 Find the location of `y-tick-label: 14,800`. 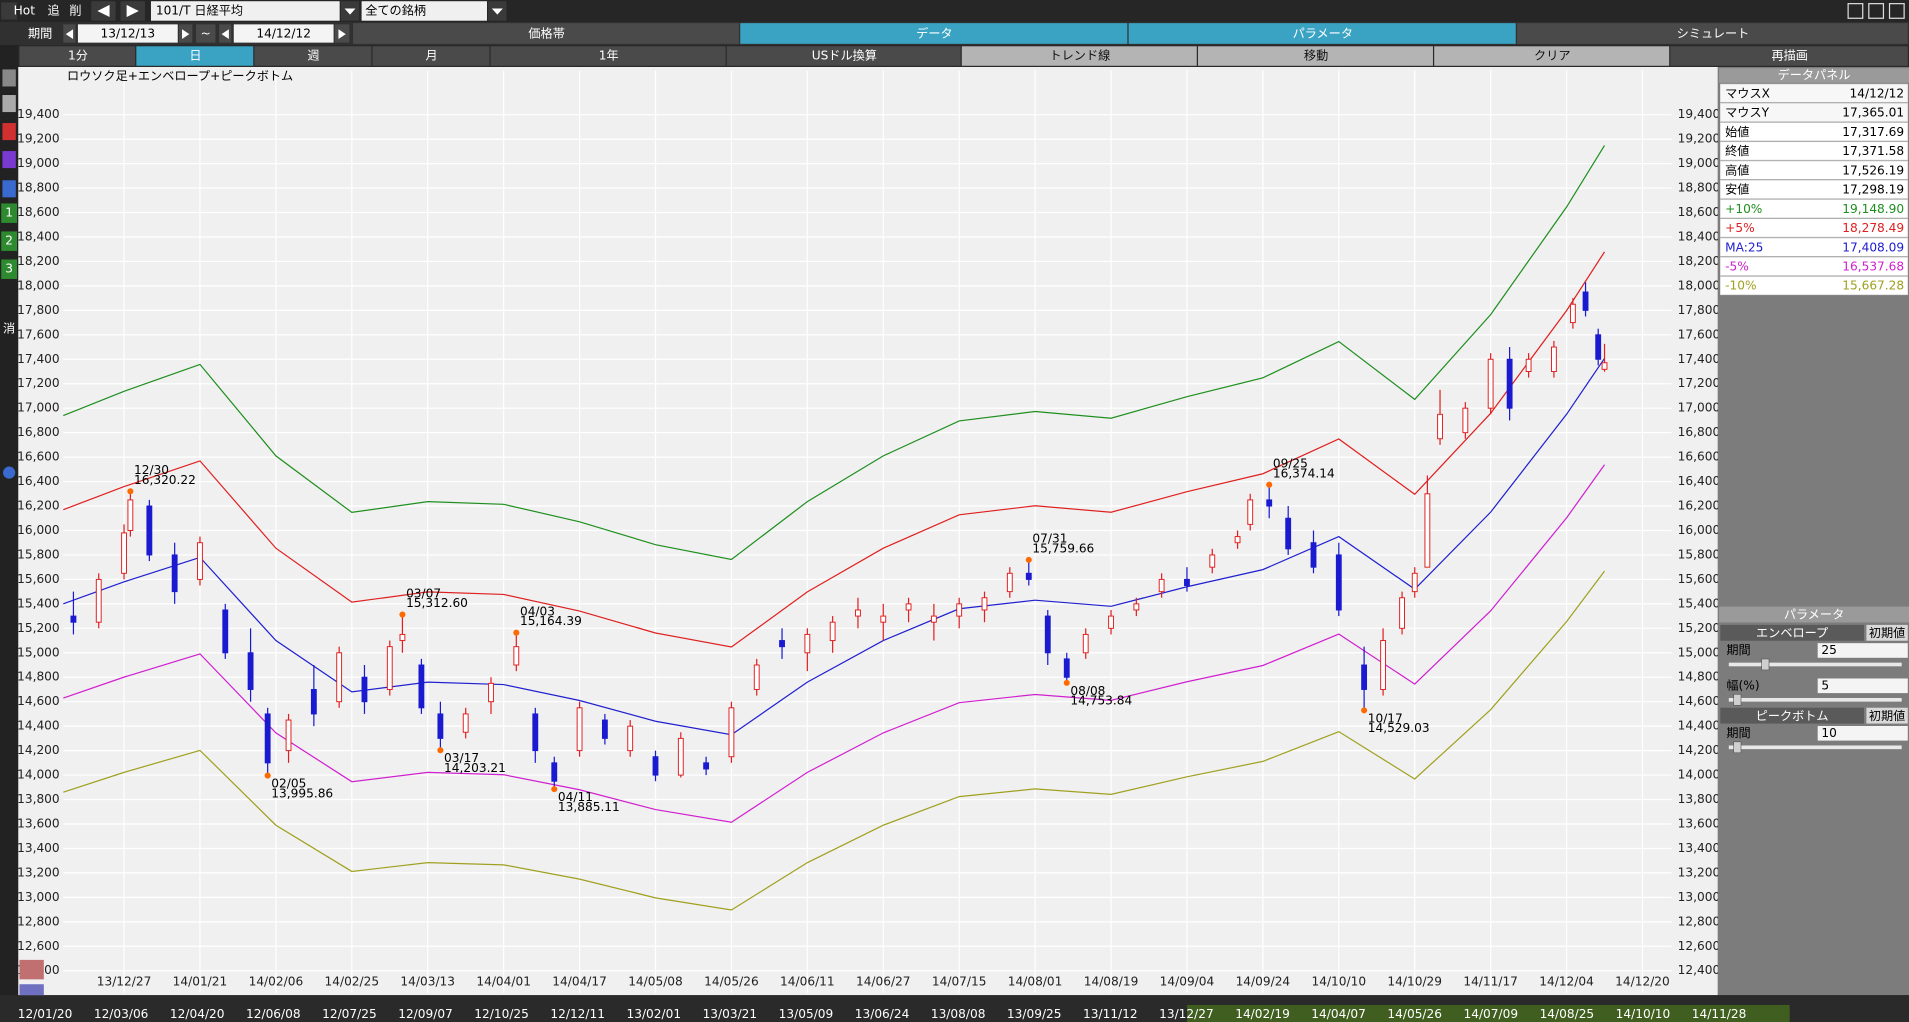

y-tick-label: 14,800 is located at coordinates (38, 677).